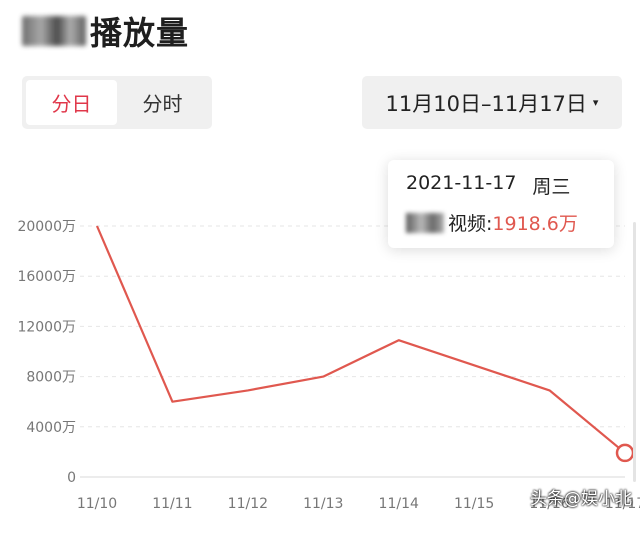 The width and height of the screenshot is (640, 533). Describe the element at coordinates (634, 352) in the screenshot. I see `scrollbar` at that location.